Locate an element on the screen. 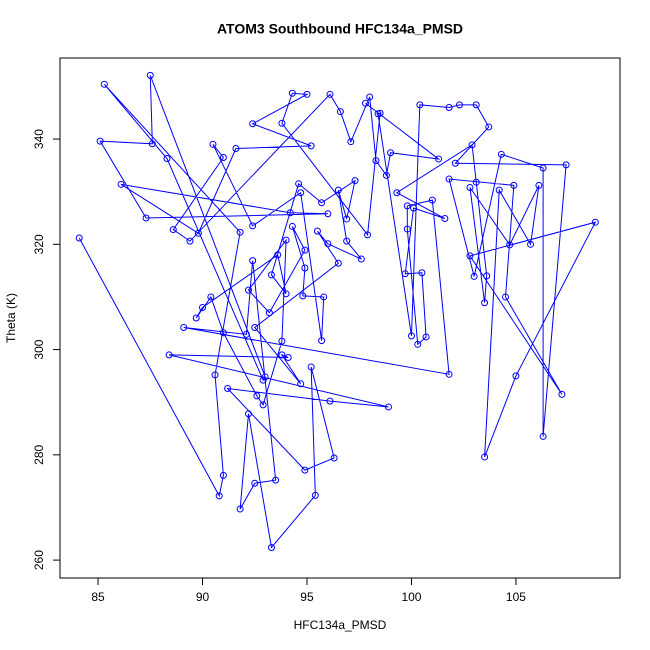 The height and width of the screenshot is (650, 650). x-axis-label: HFC134a_PMSD is located at coordinates (340, 625).